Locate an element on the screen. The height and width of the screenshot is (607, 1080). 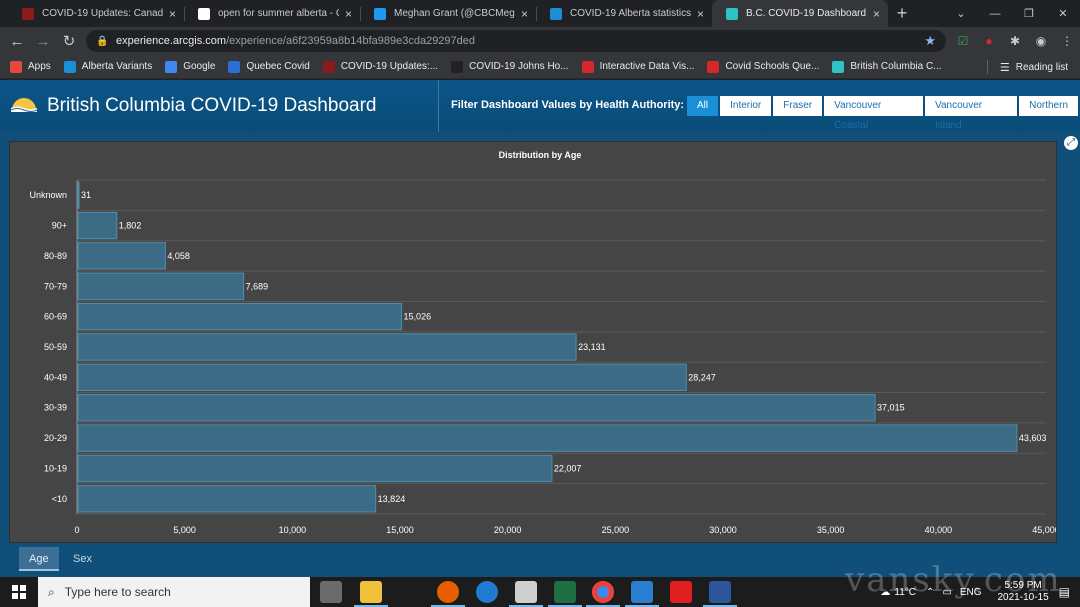
new-tab-button: + is located at coordinates (902, 13).